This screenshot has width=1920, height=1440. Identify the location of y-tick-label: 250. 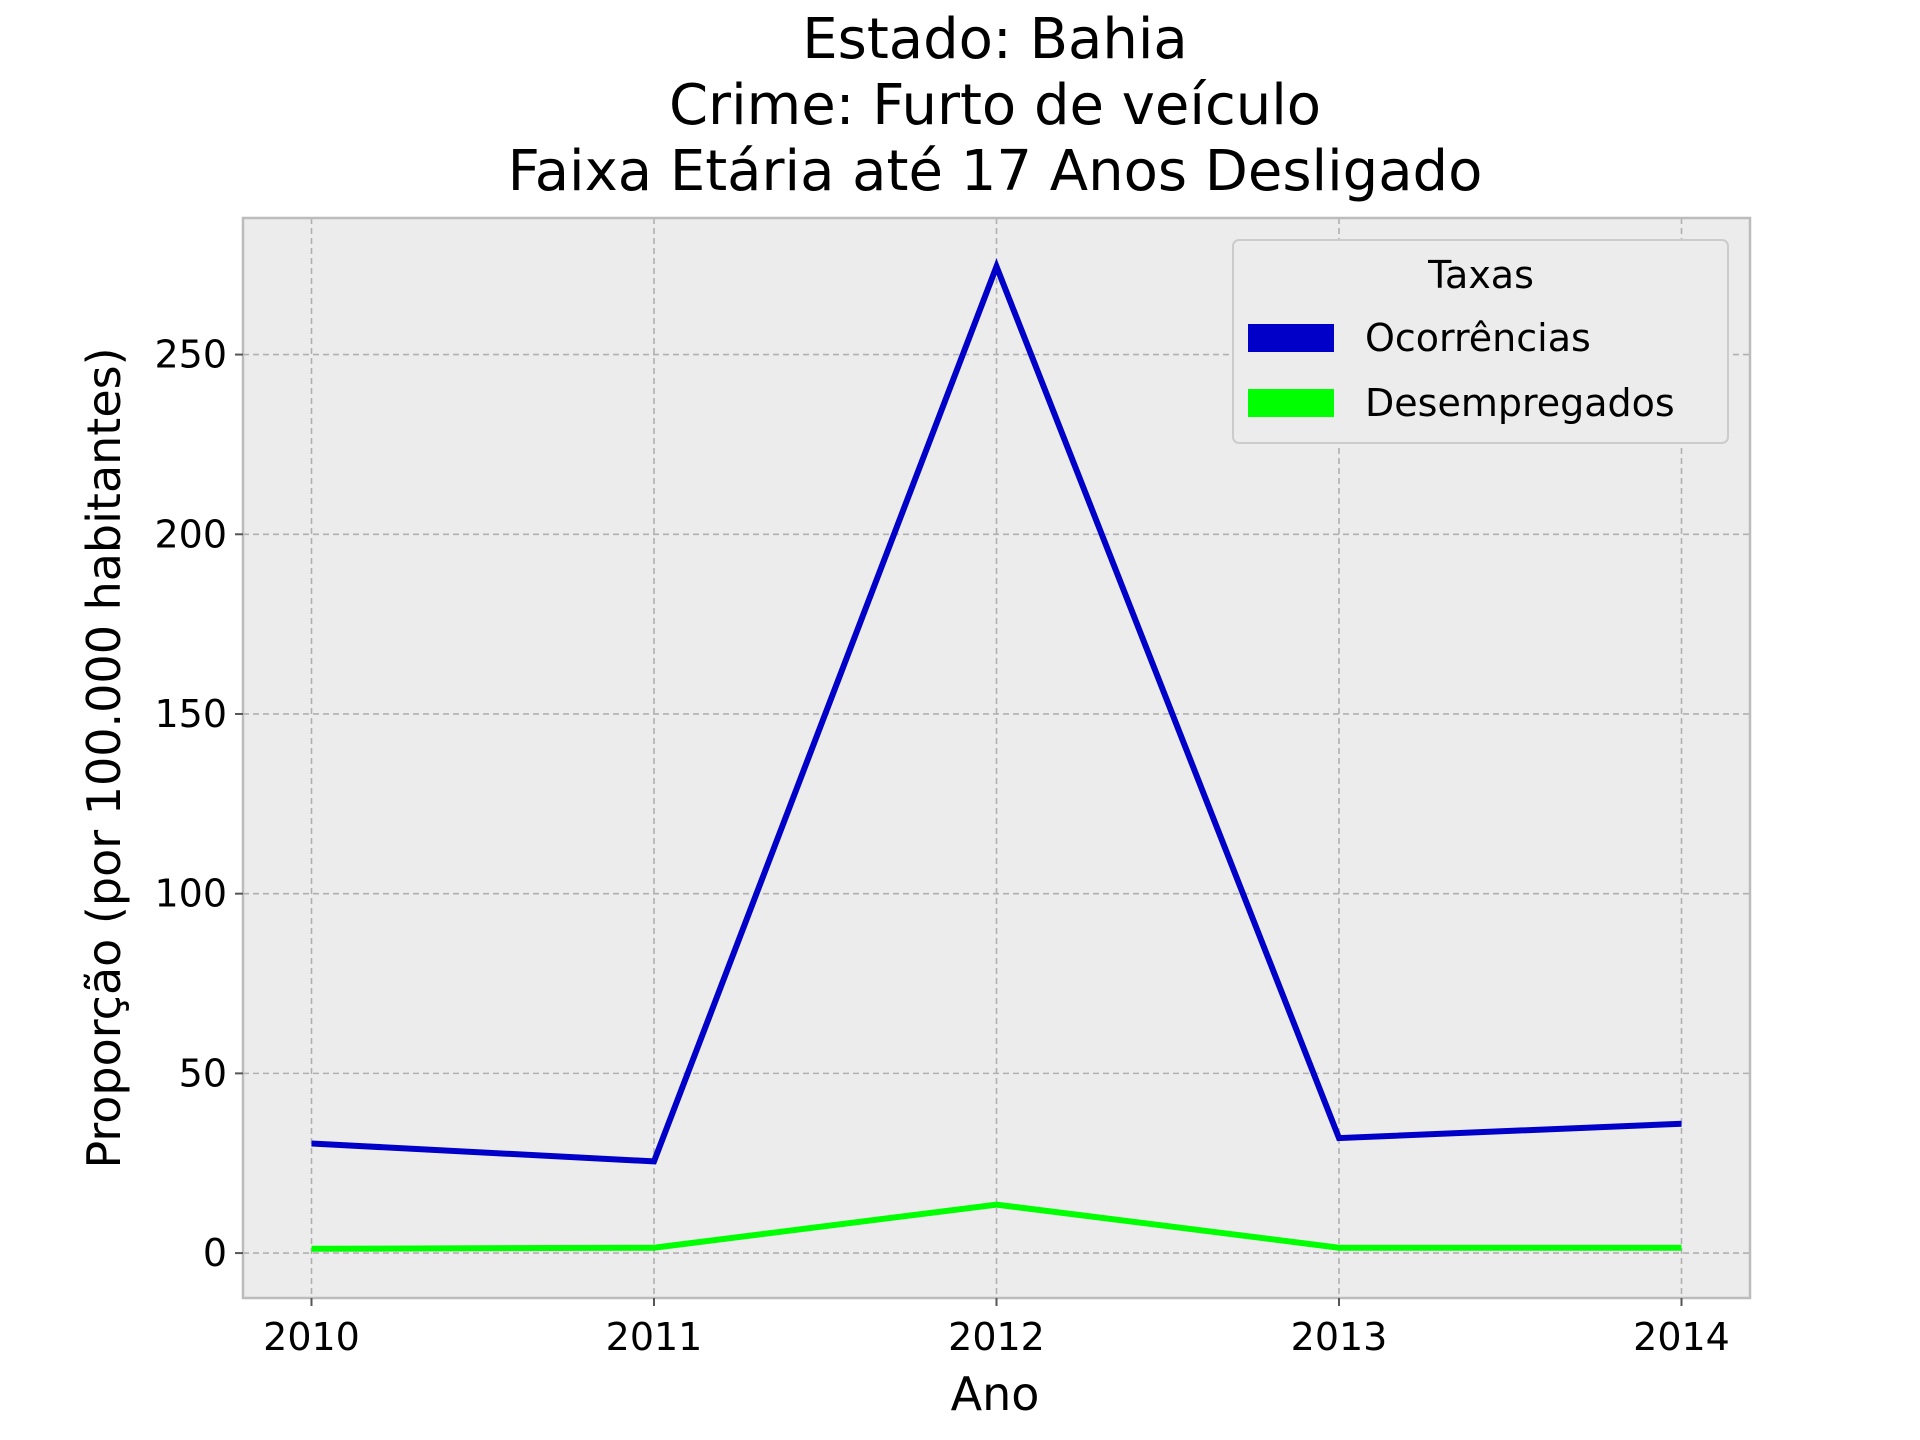
(190, 355).